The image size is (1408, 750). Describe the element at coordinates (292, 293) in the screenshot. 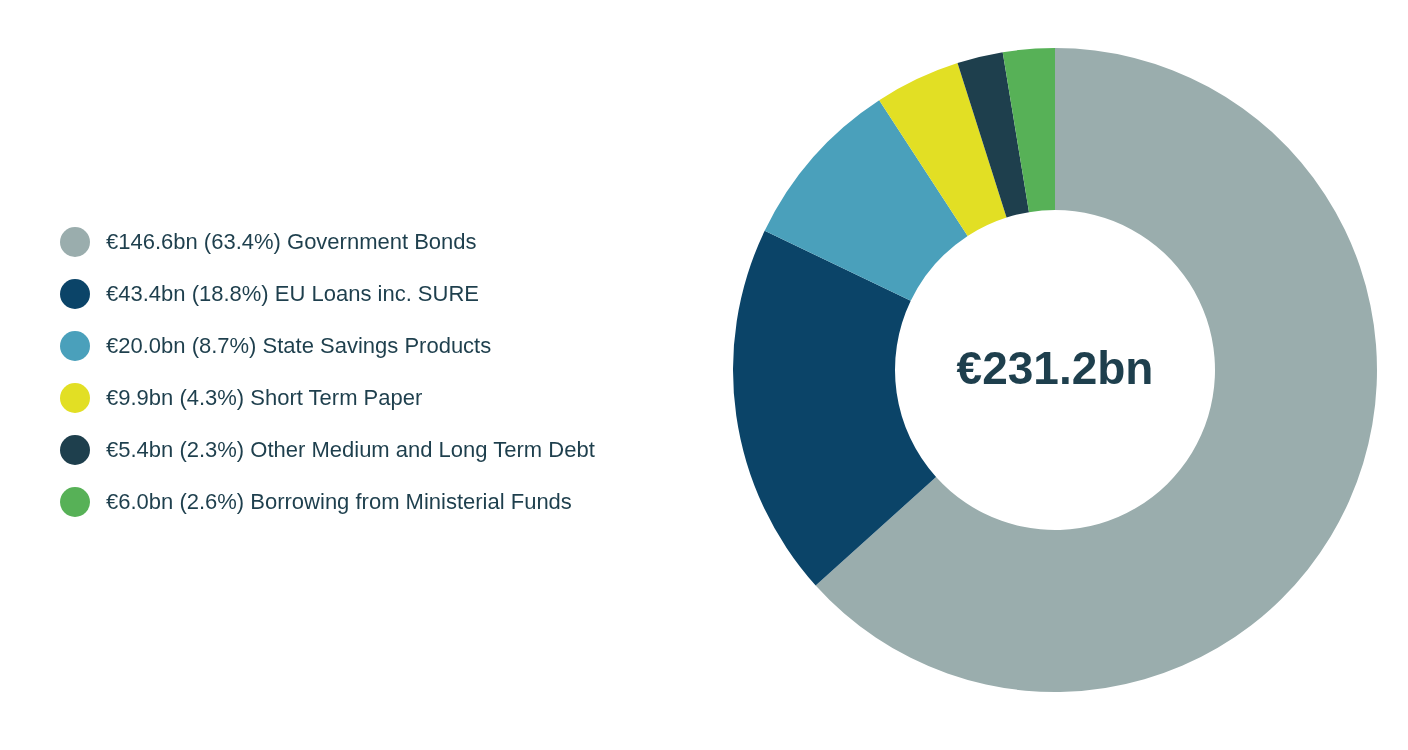

I see `legend-label: €43.4bn (18.8%) EU Loans inc. SURE` at that location.